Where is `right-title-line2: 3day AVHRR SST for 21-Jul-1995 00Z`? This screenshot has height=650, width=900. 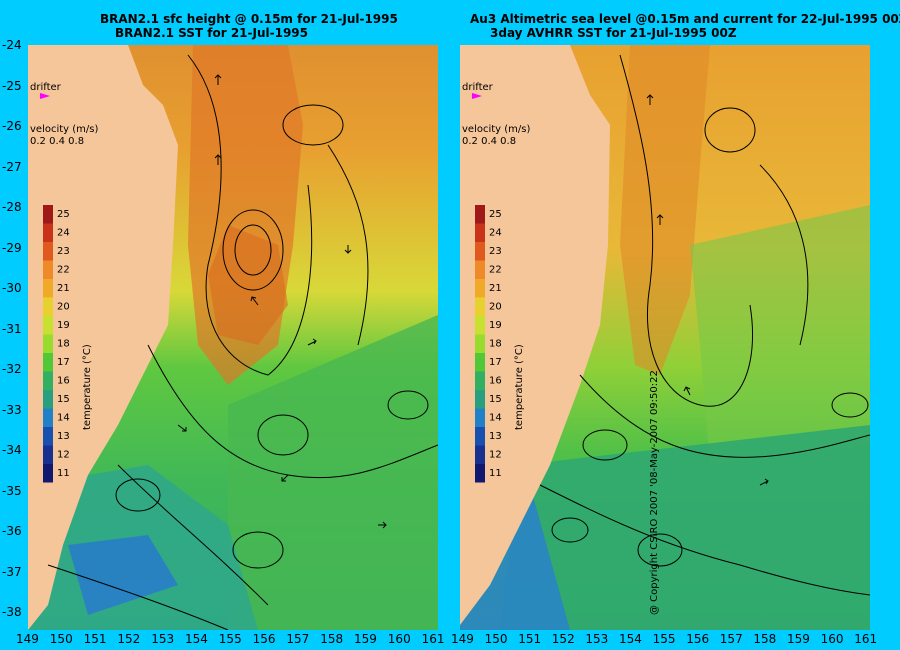 right-title-line2: 3day AVHRR SST for 21-Jul-1995 00Z is located at coordinates (613, 33).